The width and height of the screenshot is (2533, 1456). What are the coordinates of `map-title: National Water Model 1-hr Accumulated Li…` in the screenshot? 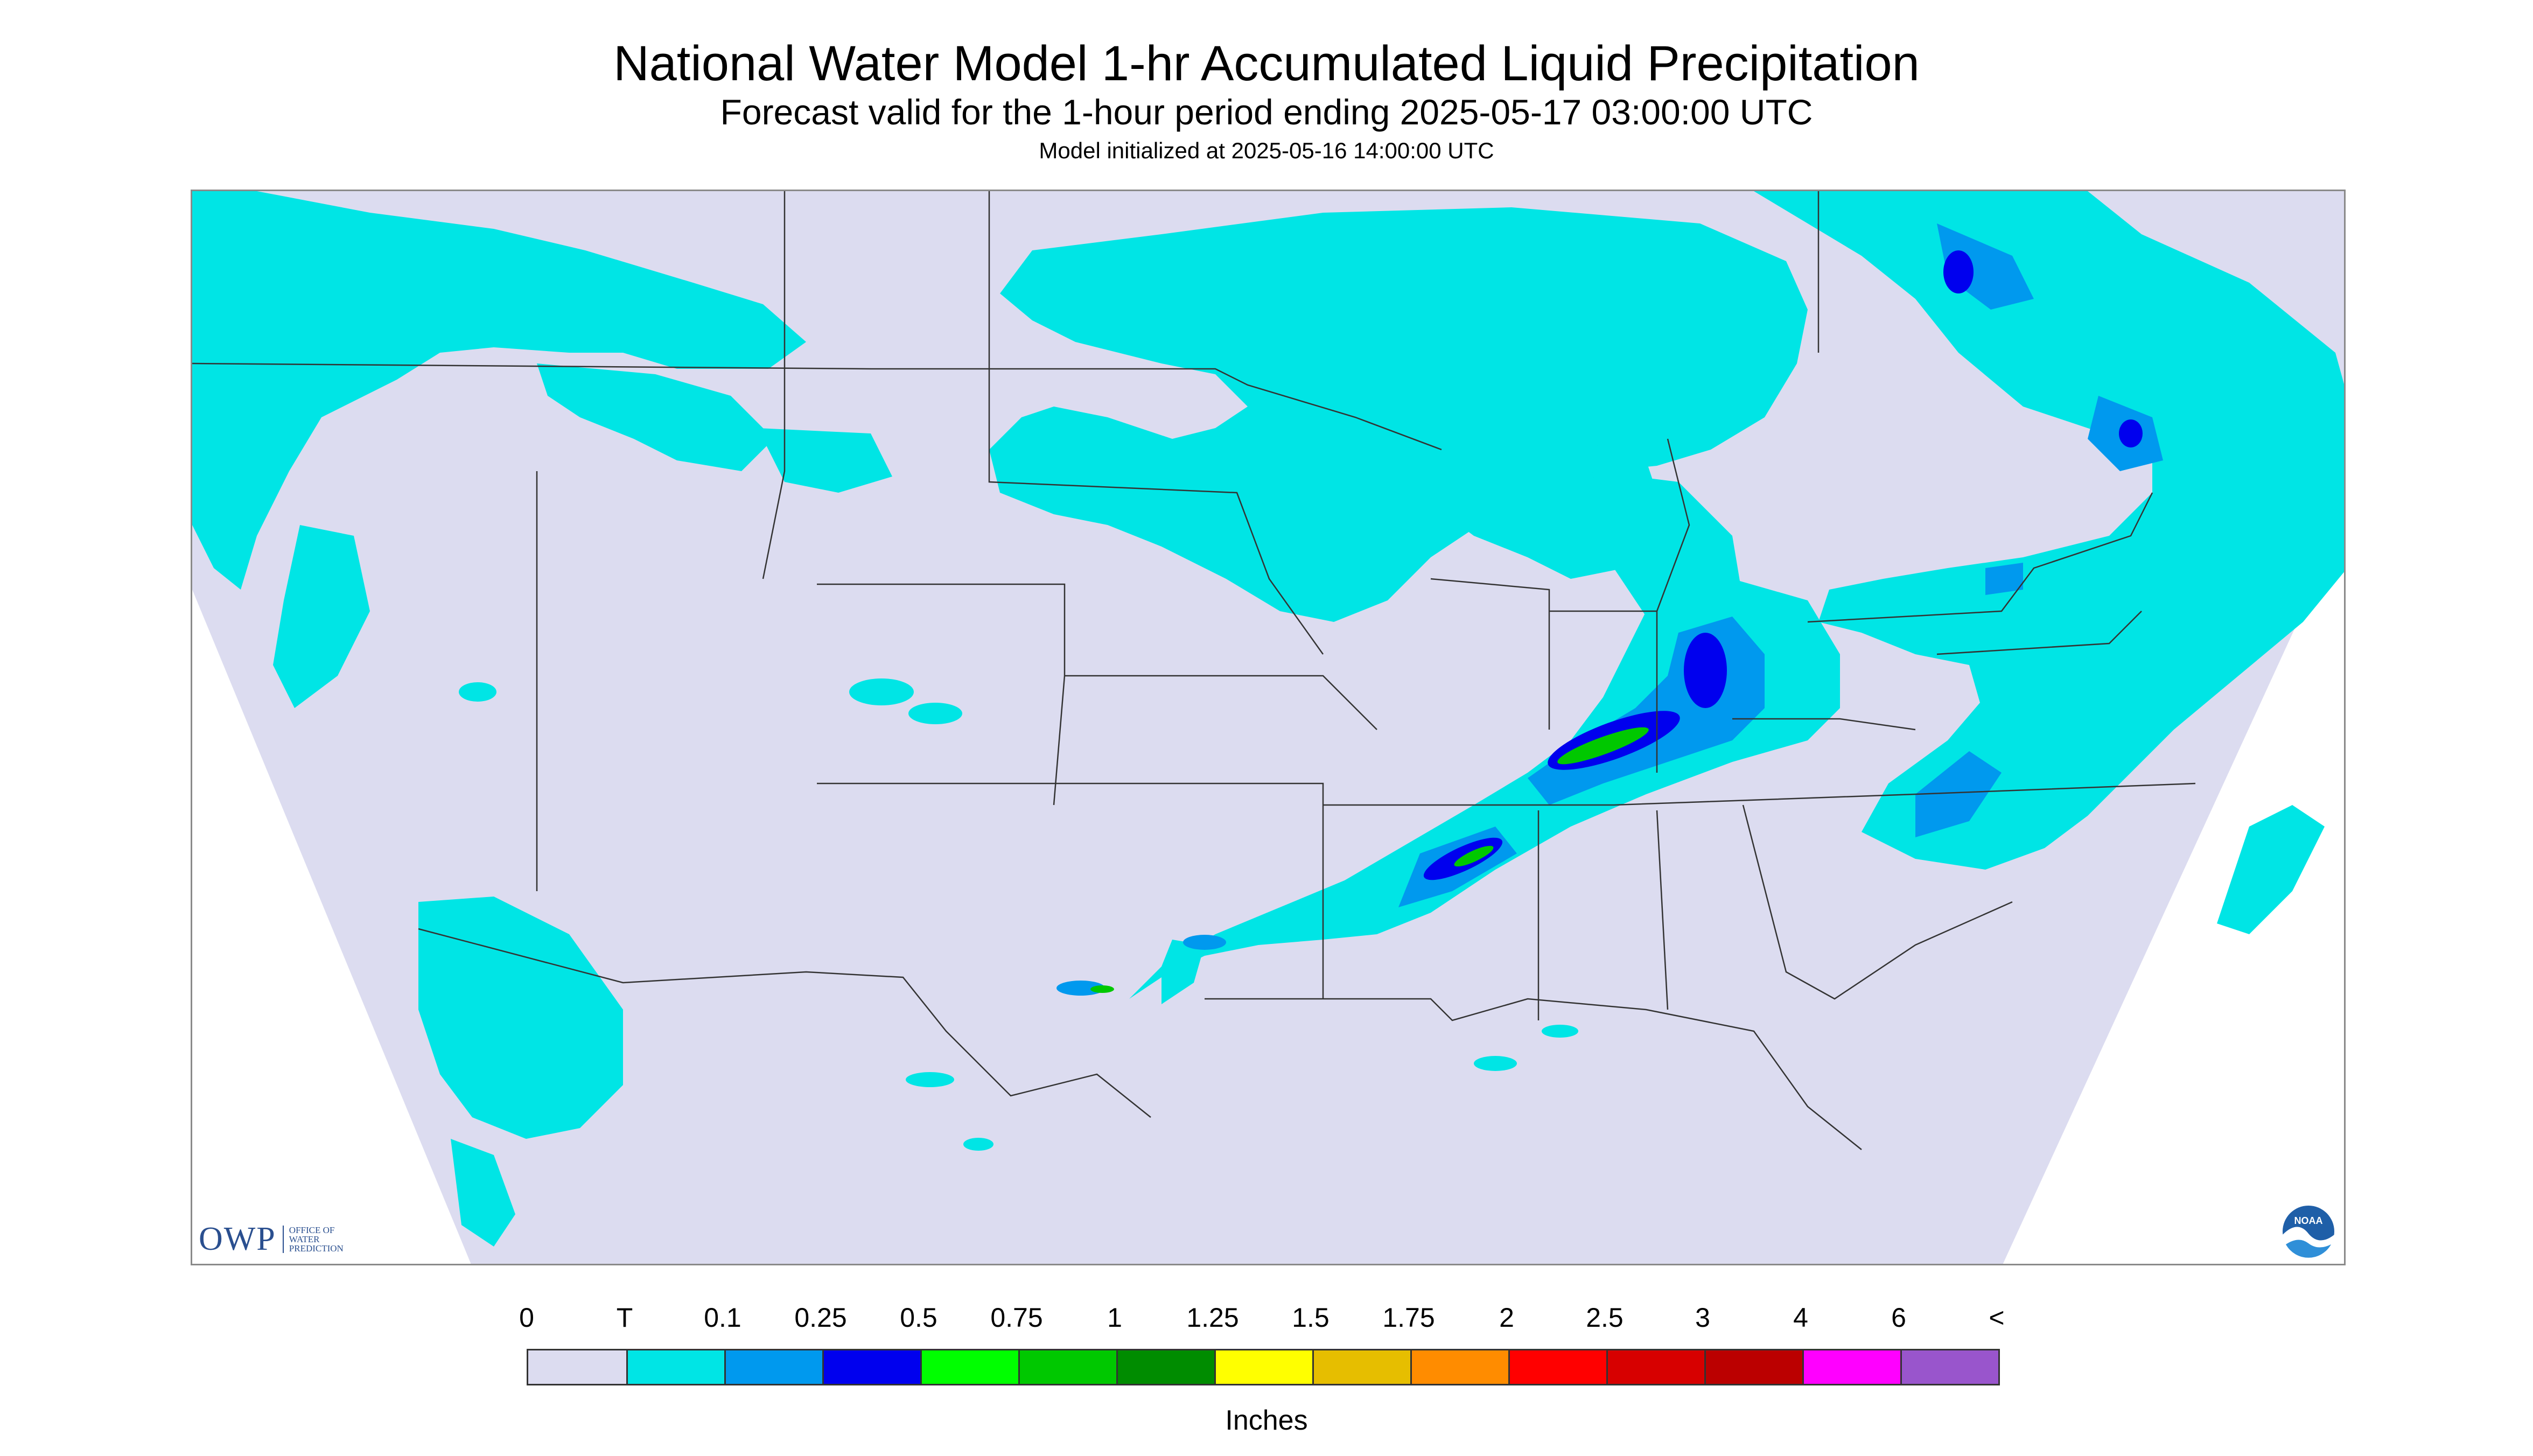 It's located at (1266, 63).